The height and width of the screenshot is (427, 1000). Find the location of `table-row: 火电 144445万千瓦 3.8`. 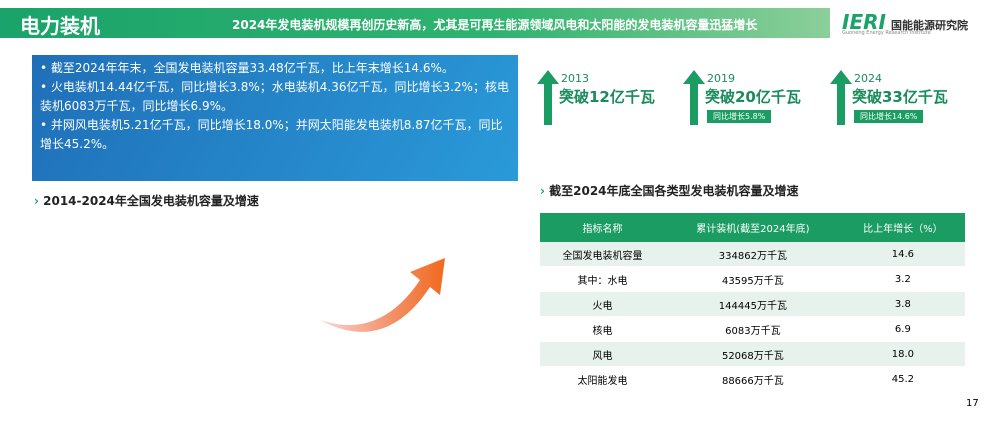

table-row: 火电 144445万千瓦 3.8 is located at coordinates (752, 304).